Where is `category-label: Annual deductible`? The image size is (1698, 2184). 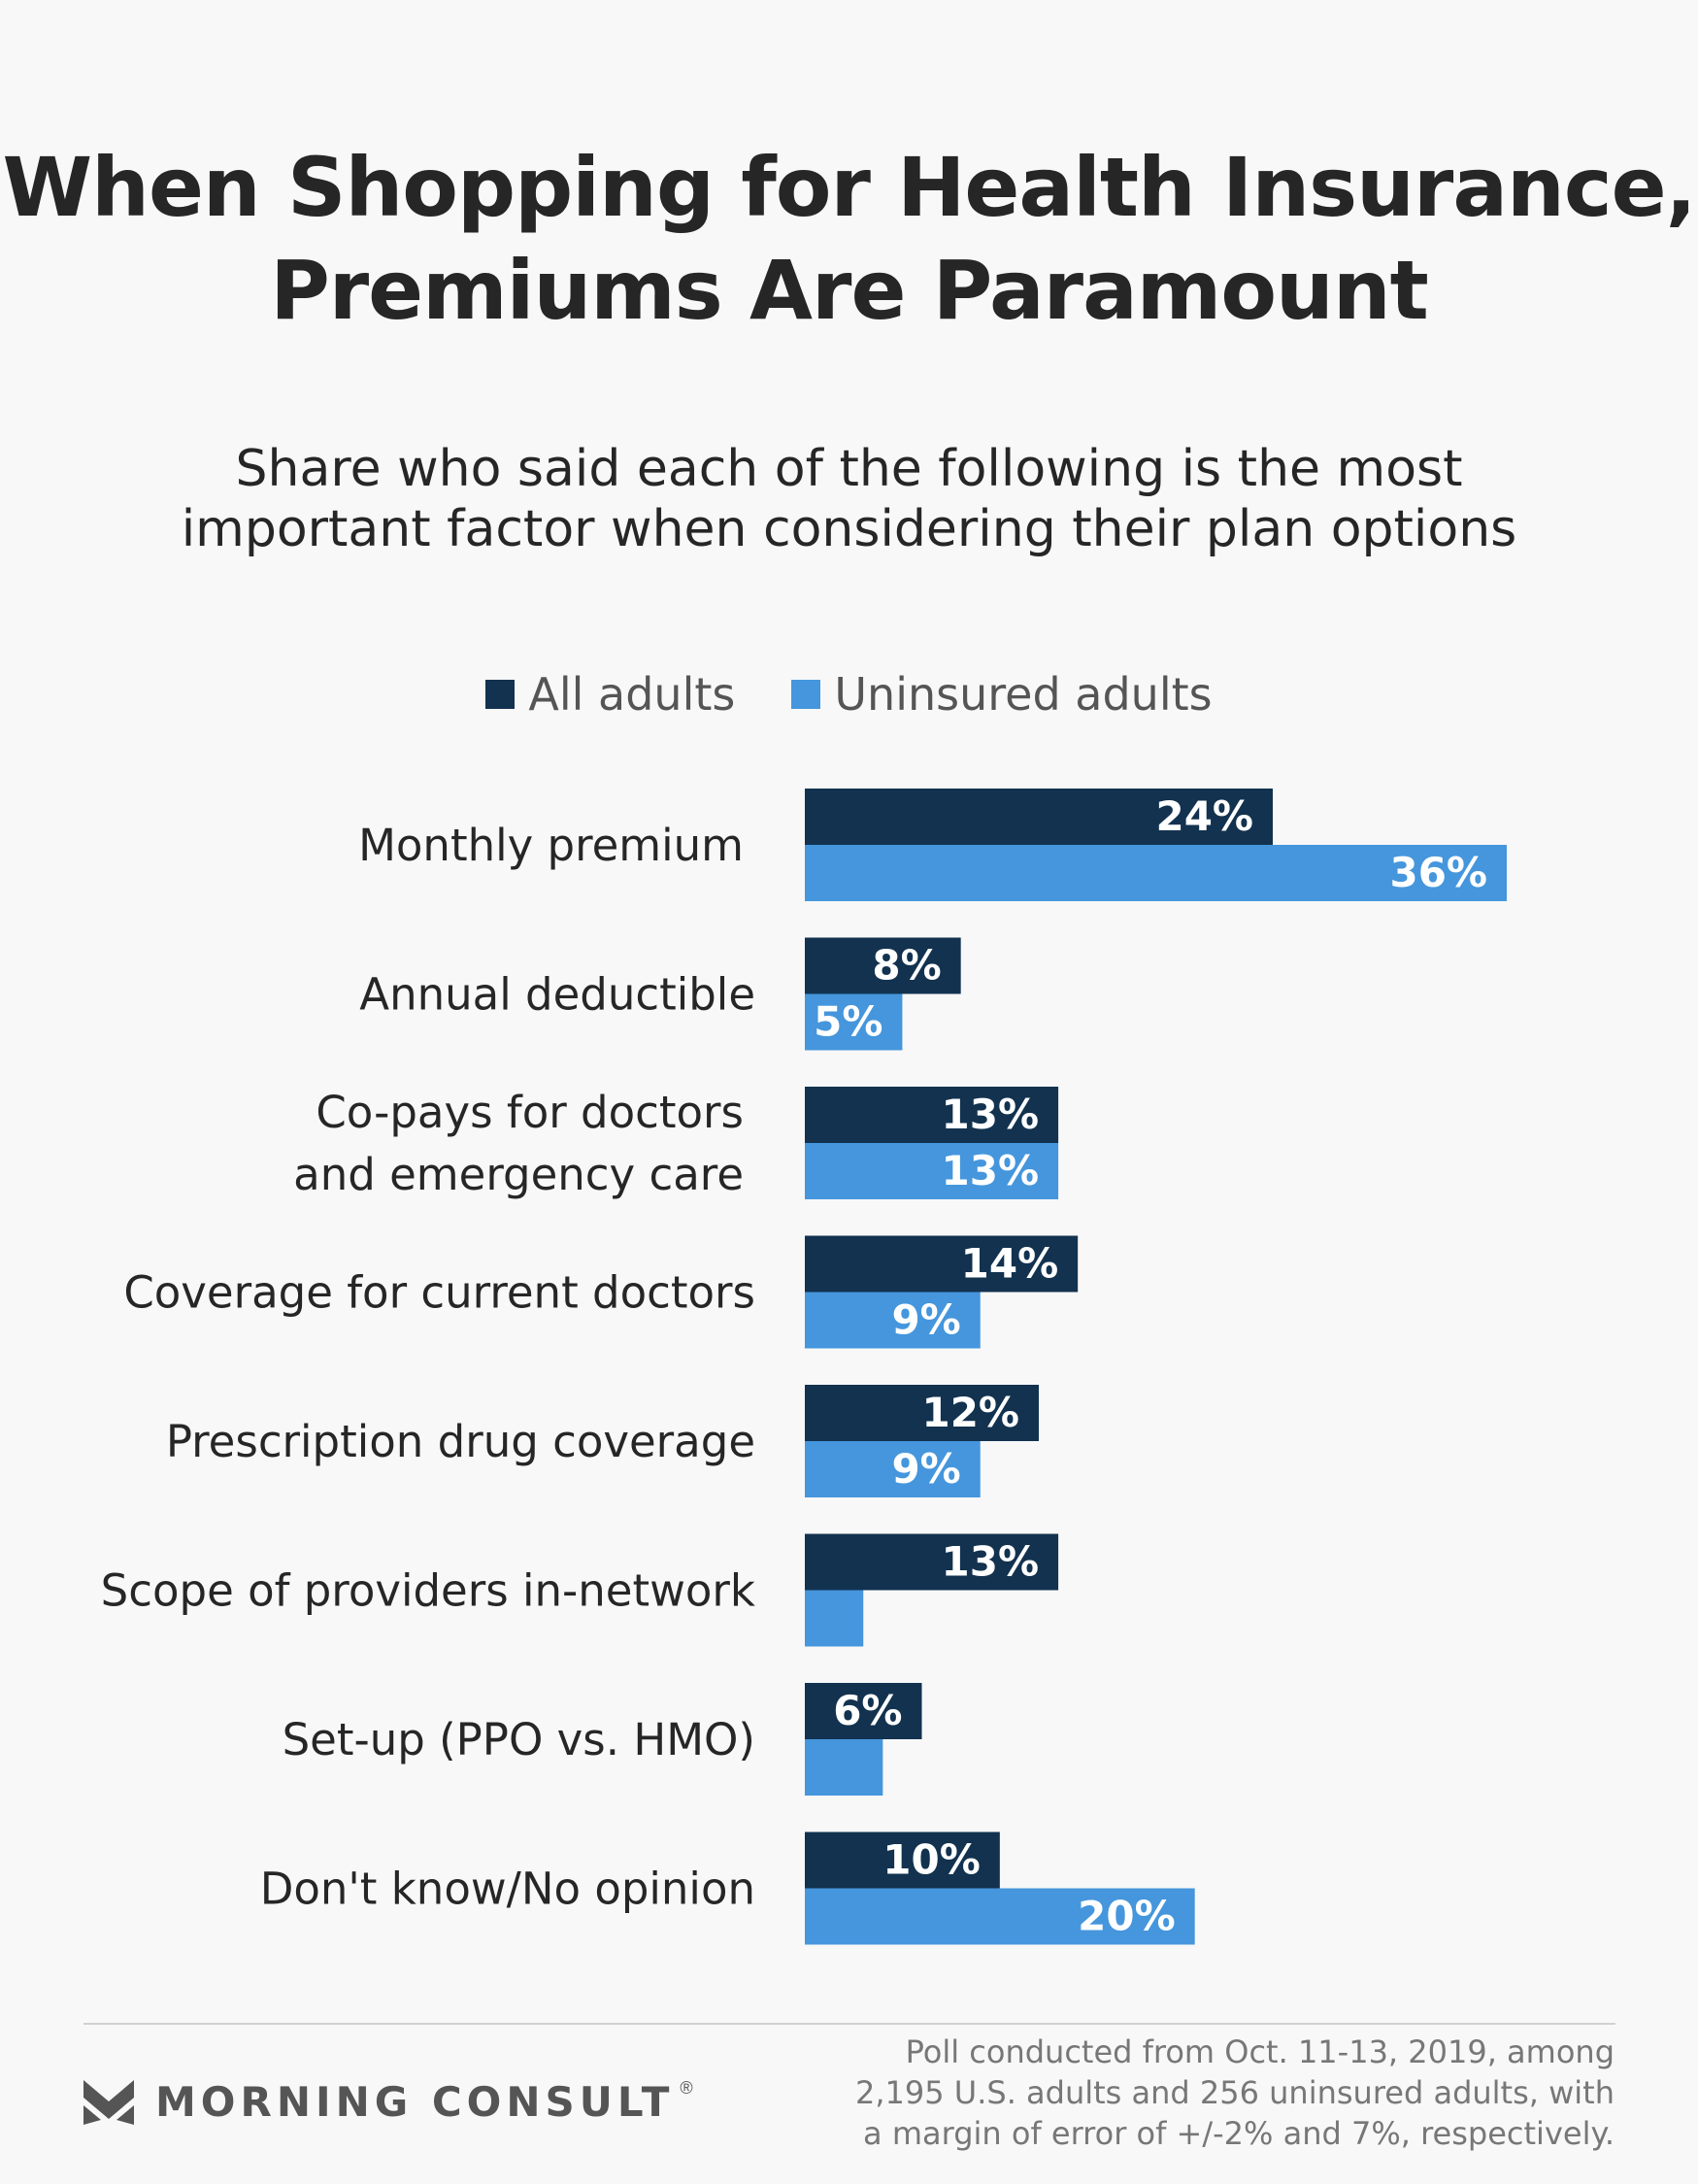 category-label: Annual deductible is located at coordinates (557, 995).